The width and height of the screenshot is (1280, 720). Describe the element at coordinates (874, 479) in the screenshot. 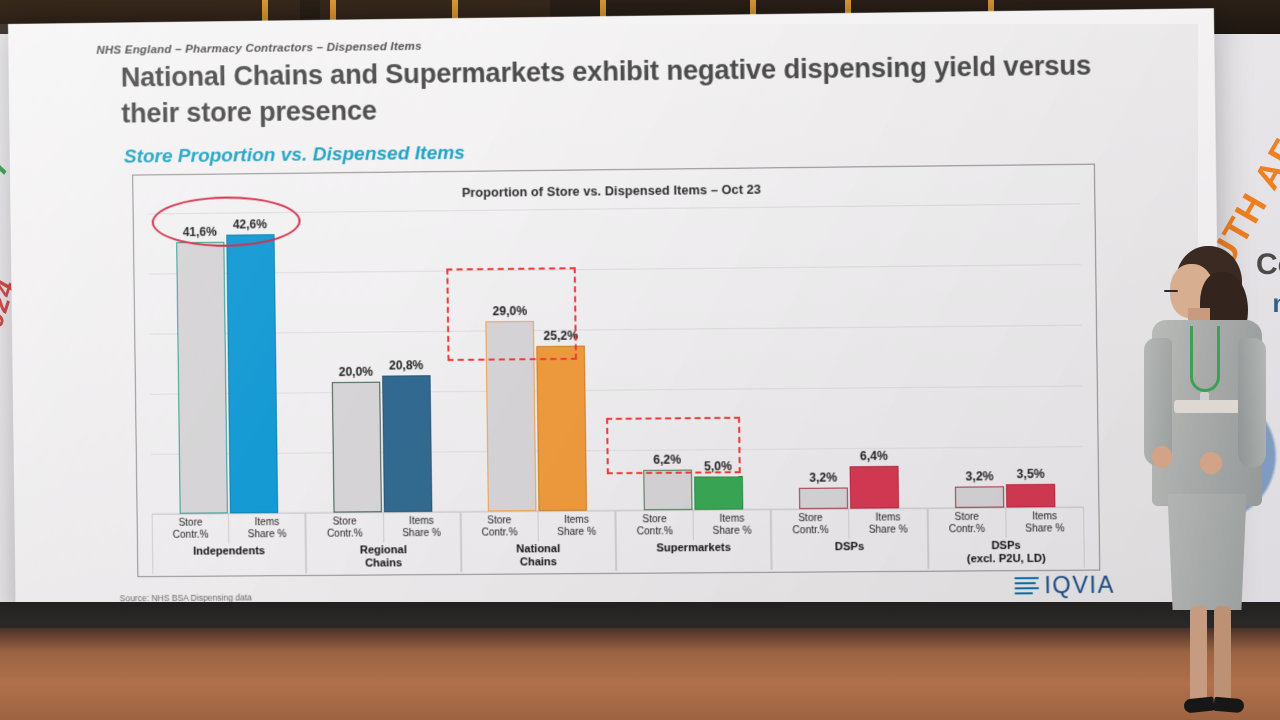

I see `bar-items-share: 6,4%` at that location.